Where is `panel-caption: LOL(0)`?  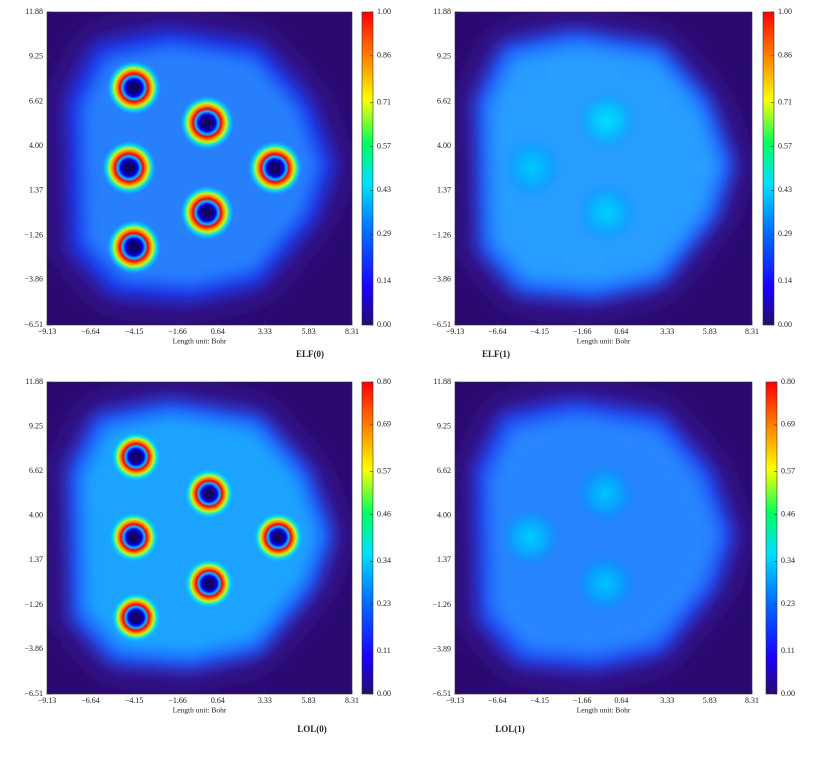
panel-caption: LOL(0) is located at coordinates (312, 729).